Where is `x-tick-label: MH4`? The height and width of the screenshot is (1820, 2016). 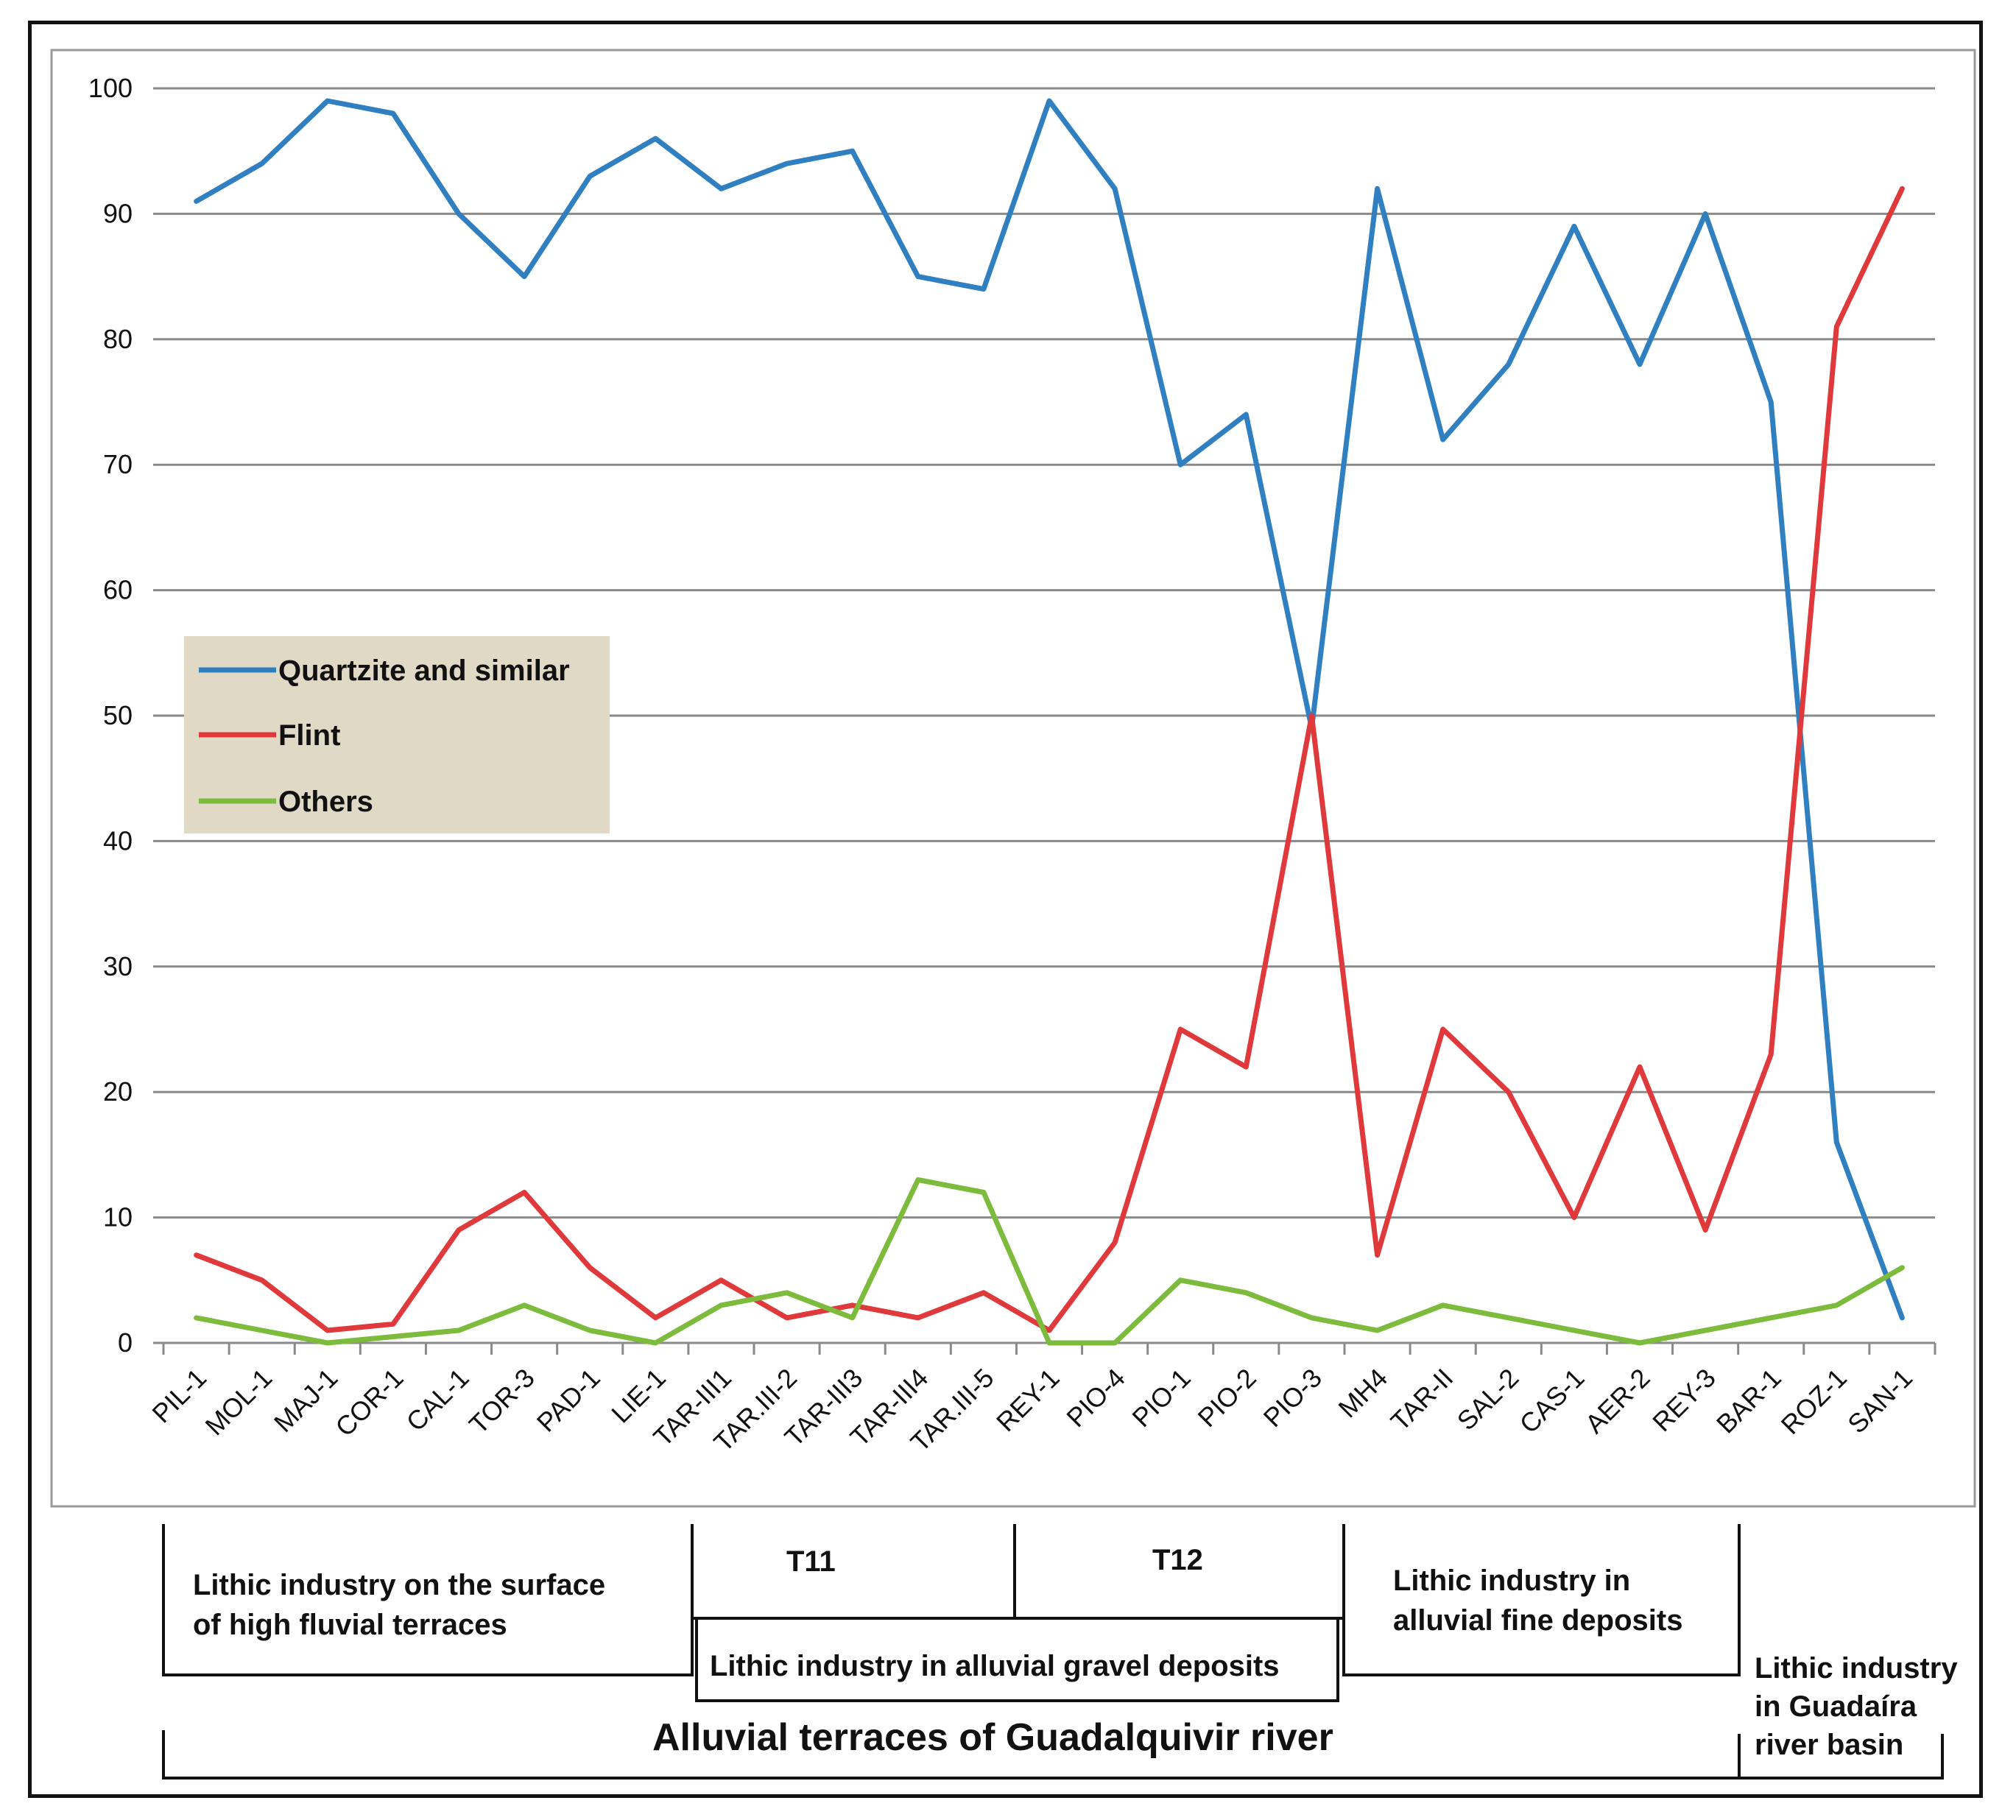 x-tick-label: MH4 is located at coordinates (1362, 1393).